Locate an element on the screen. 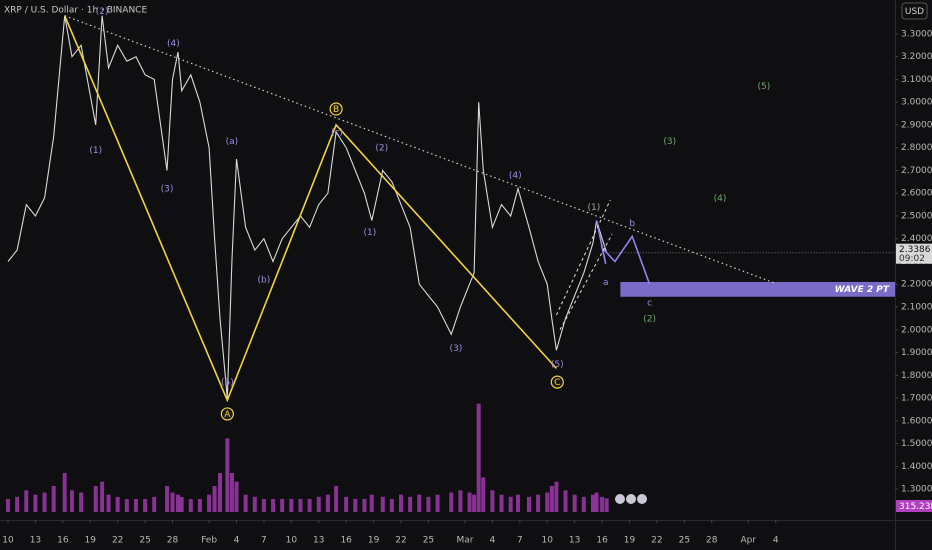 The height and width of the screenshot is (550, 932). y-tick-label: 2.2000 is located at coordinates (916, 285).